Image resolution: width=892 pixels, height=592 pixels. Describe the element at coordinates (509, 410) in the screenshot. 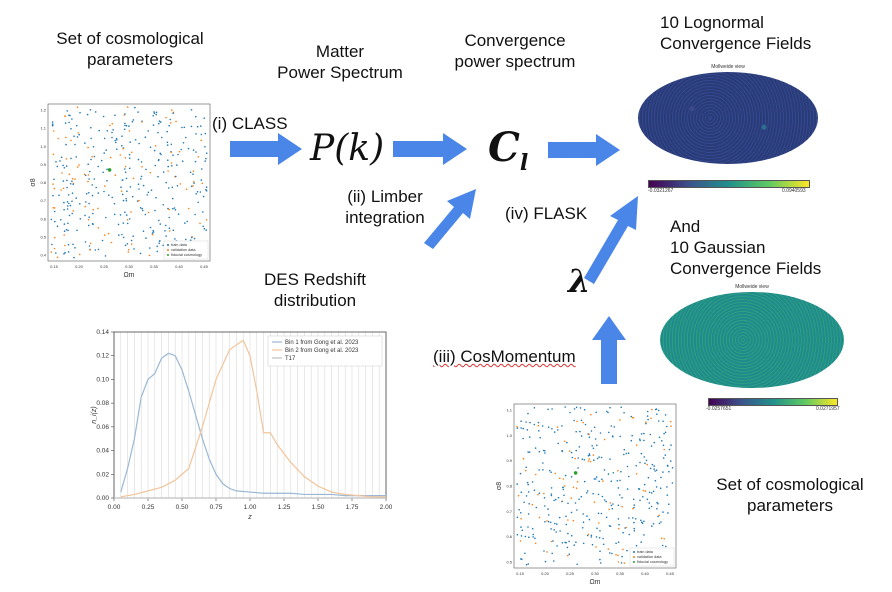

I see `scatter-y-tick: 1.1` at that location.